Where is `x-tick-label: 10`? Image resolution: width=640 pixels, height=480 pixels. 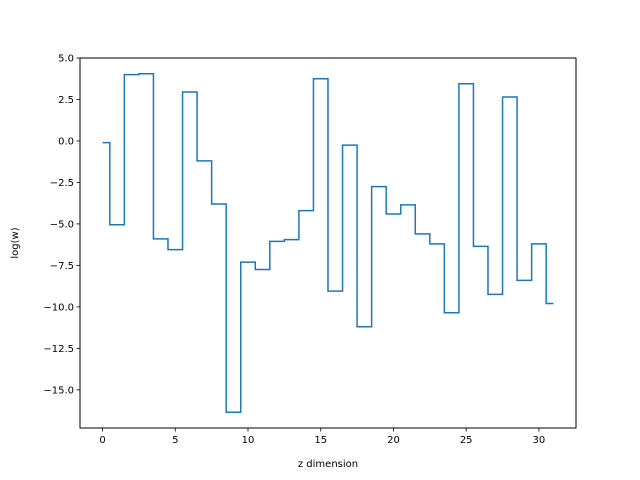 x-tick-label: 10 is located at coordinates (248, 440).